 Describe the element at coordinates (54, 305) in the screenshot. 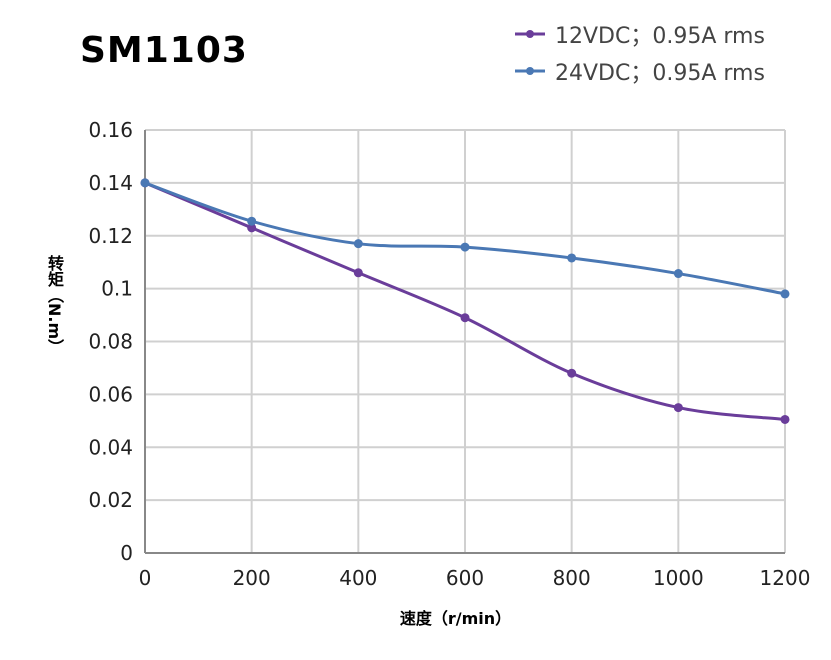

I see `y-axis-label: 转矩（N.m）` at that location.